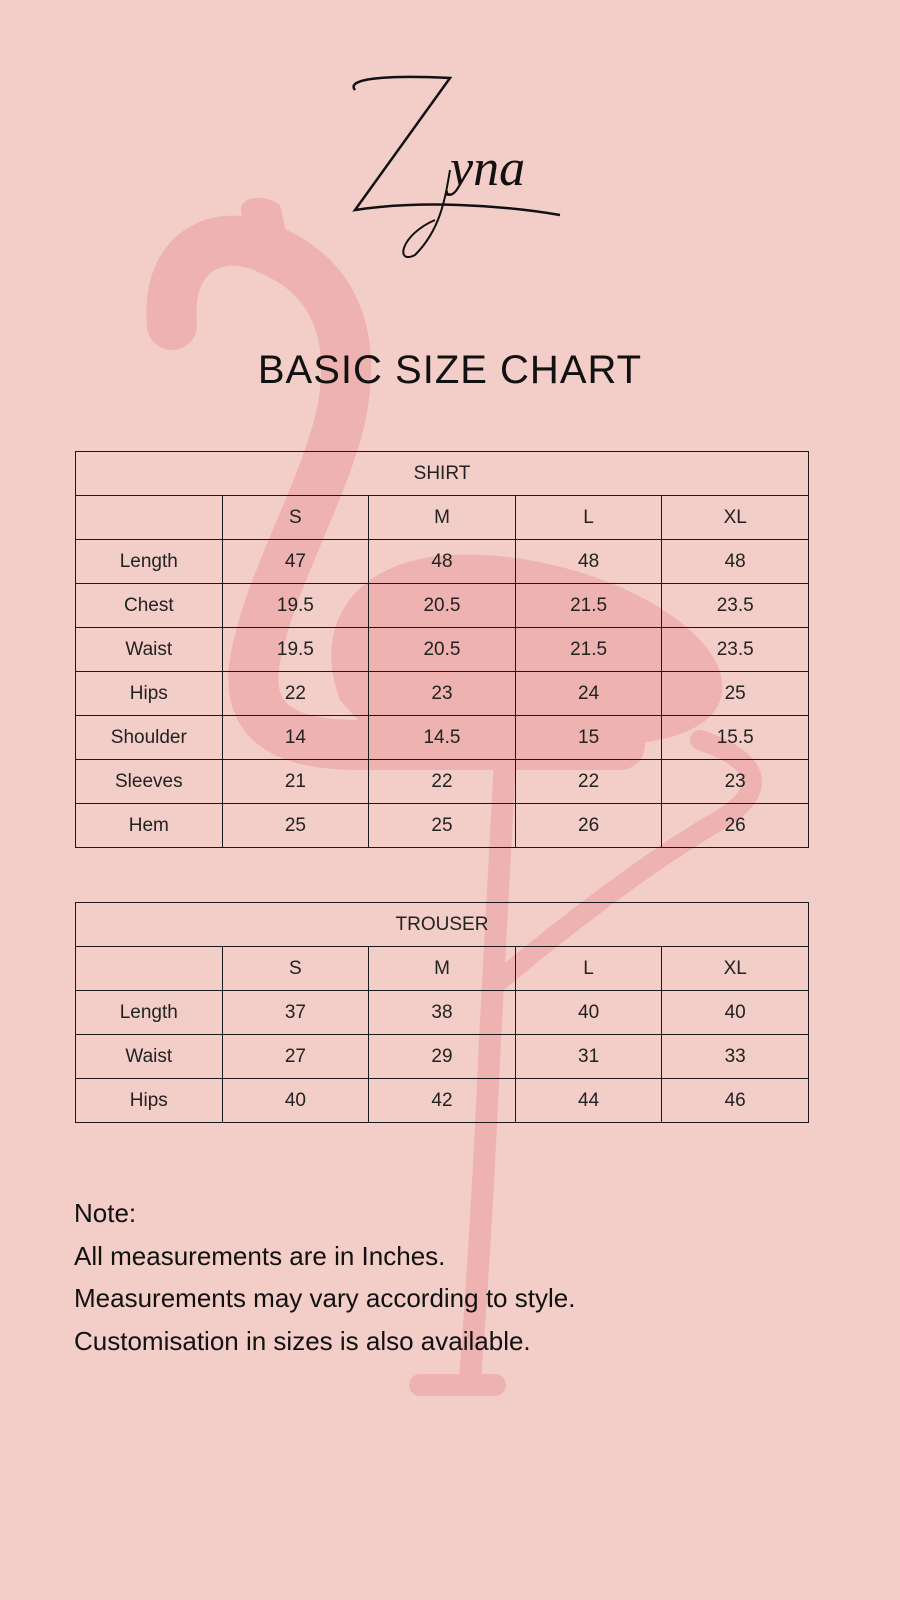 This screenshot has width=900, height=1600. I want to click on measurement-label: Chest, so click(149, 605).